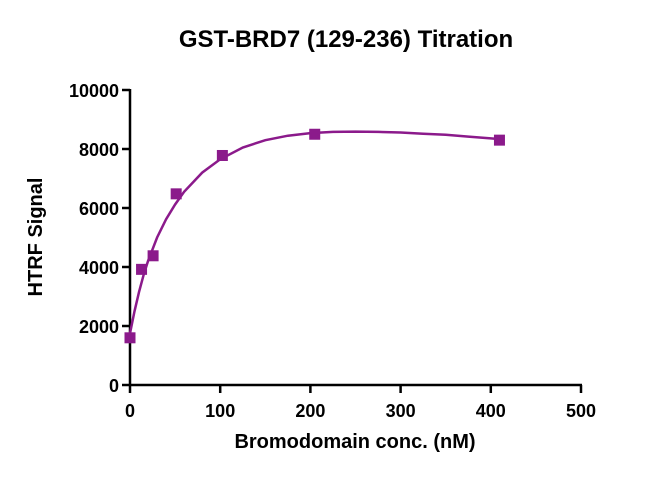 This screenshot has height=483, width=650. What do you see at coordinates (99, 327) in the screenshot?
I see `y-tick-label: 2000` at bounding box center [99, 327].